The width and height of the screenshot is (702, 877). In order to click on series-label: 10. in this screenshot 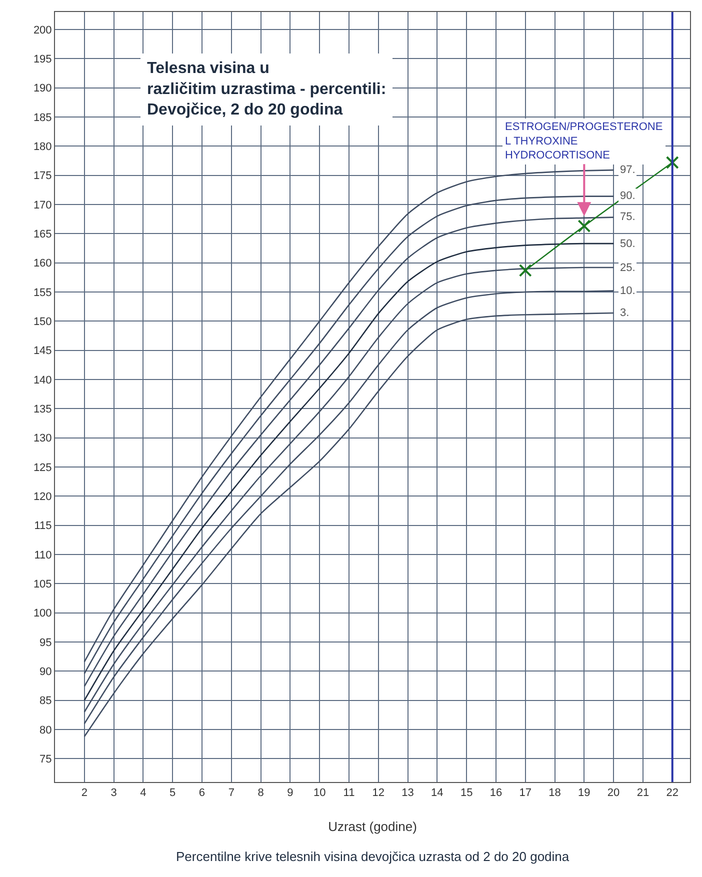, I will do `click(628, 291)`.